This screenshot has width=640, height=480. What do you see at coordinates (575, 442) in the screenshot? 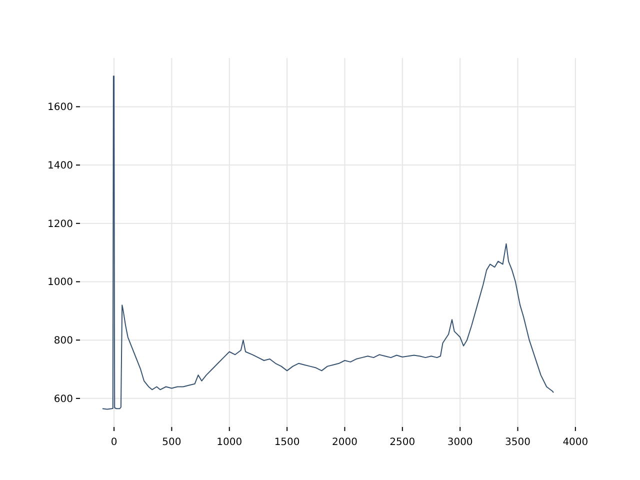
I see `x-tick-label: 4000` at bounding box center [575, 442].